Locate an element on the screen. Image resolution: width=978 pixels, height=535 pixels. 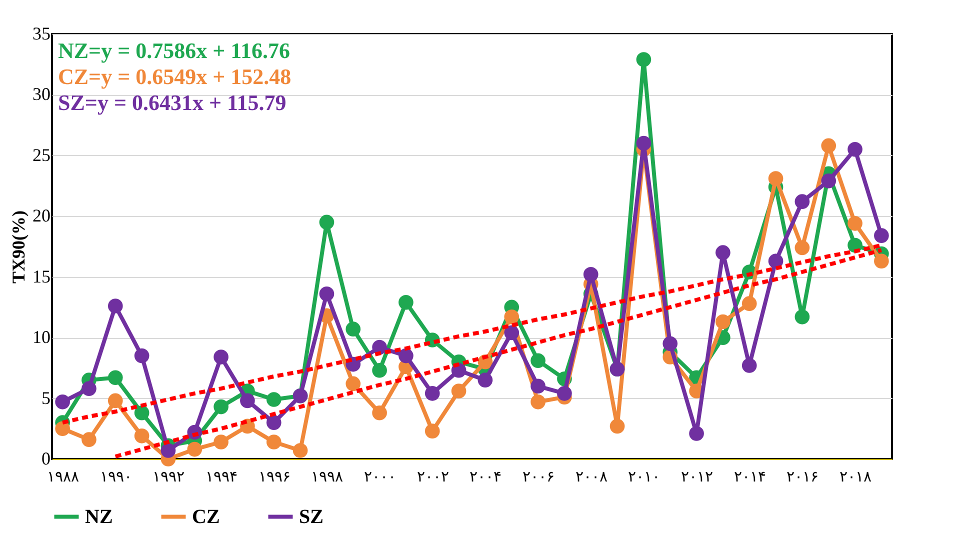
y-tick-label: 5 is located at coordinates (46, 398).